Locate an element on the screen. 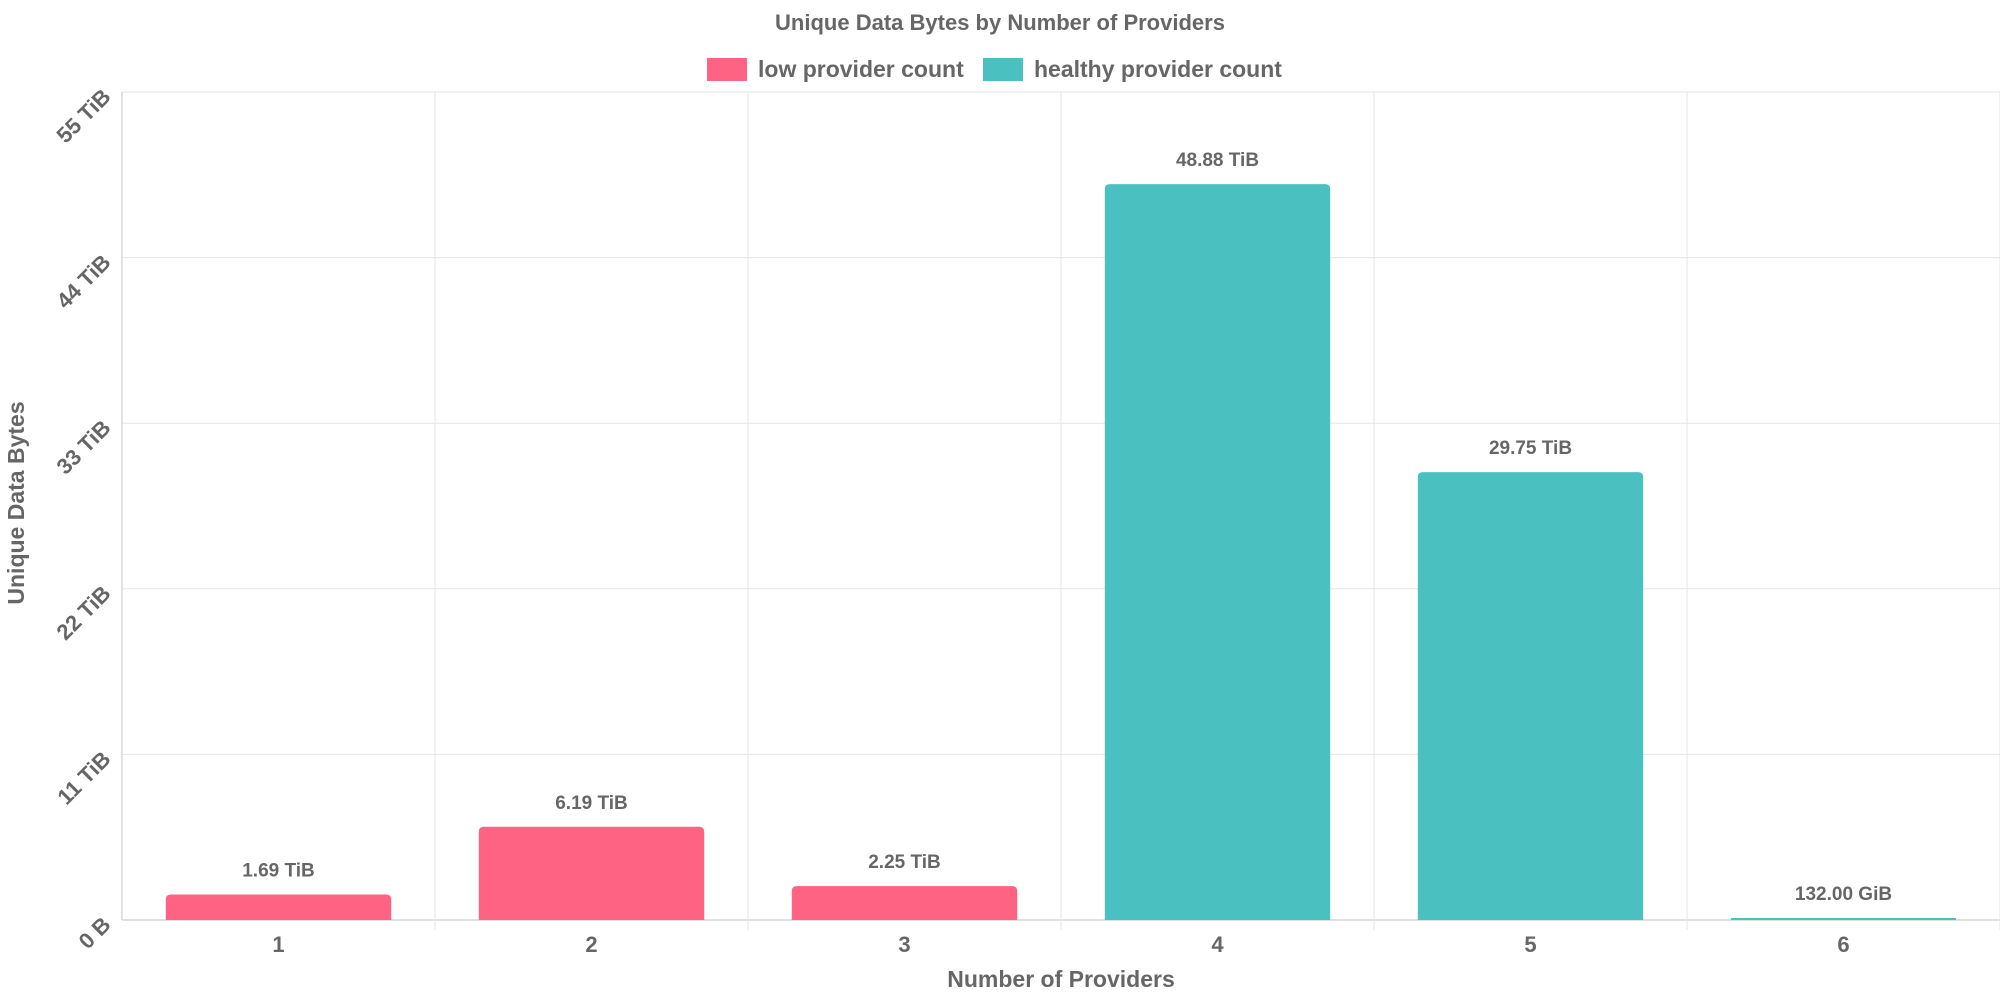 The height and width of the screenshot is (1000, 2000). x-tick-label: 6 is located at coordinates (1843, 944).